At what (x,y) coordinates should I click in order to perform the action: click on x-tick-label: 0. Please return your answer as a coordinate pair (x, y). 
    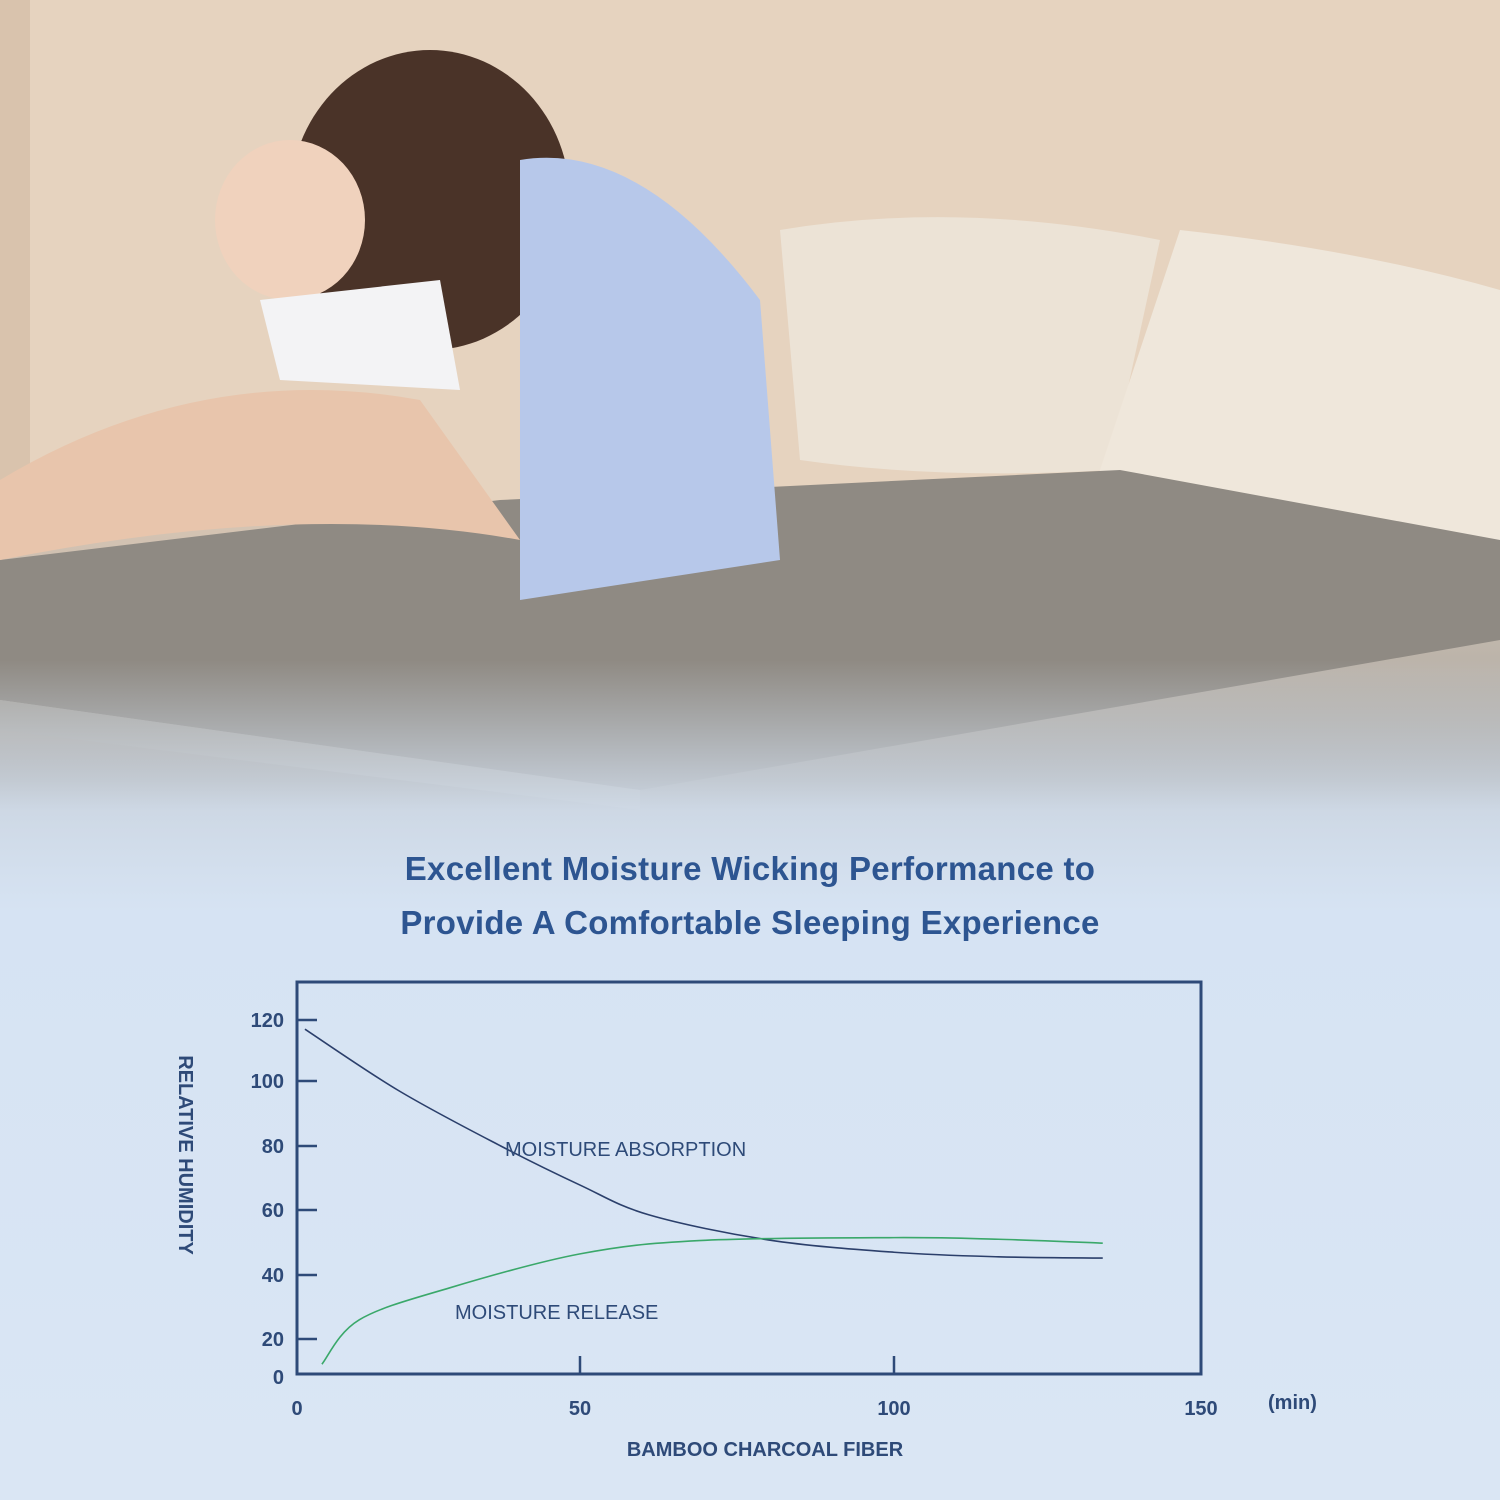
    Looking at the image, I should click on (296, 1409).